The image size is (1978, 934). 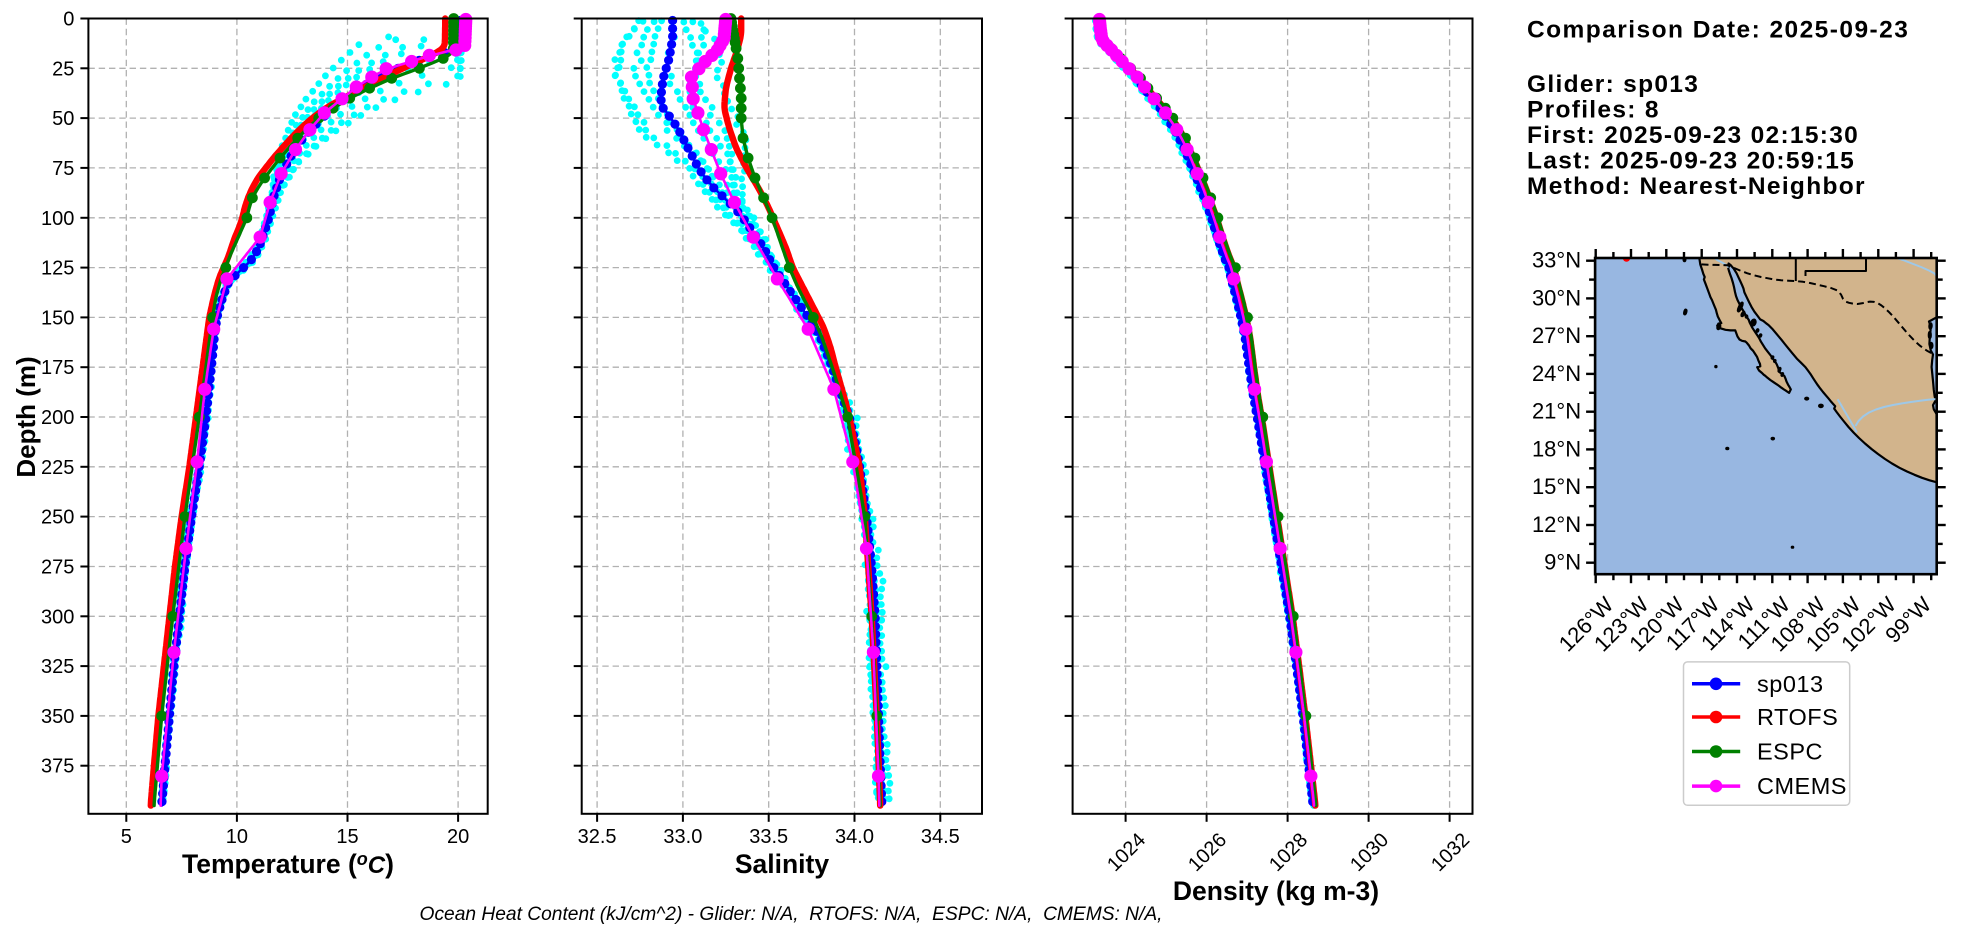 I want to click on svg-text: RTOFS, so click(x=1797, y=717).